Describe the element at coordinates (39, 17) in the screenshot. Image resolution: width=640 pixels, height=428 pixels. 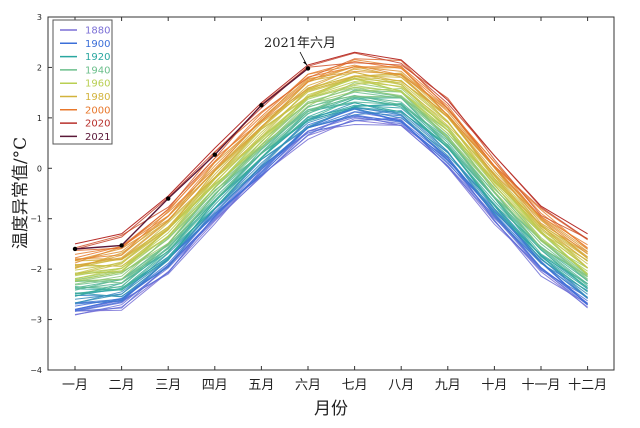
I see `y-tick-label: 3` at that location.